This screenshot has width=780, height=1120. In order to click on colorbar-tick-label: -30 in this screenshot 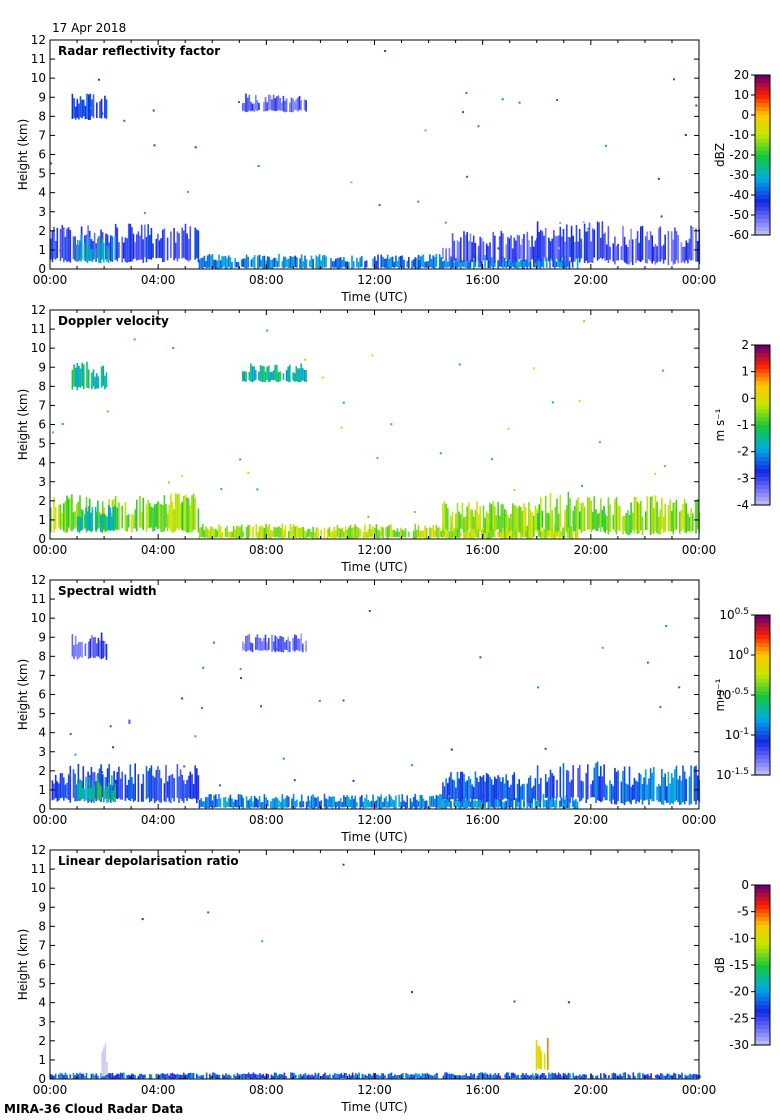, I will do `click(739, 1045)`.